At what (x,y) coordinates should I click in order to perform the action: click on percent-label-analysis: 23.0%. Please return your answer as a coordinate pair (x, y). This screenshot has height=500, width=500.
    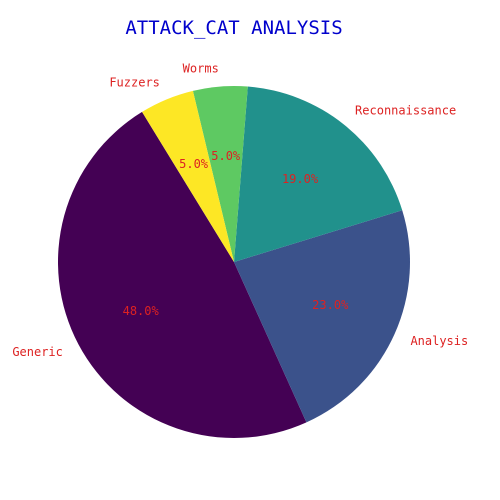
    Looking at the image, I should click on (330, 305).